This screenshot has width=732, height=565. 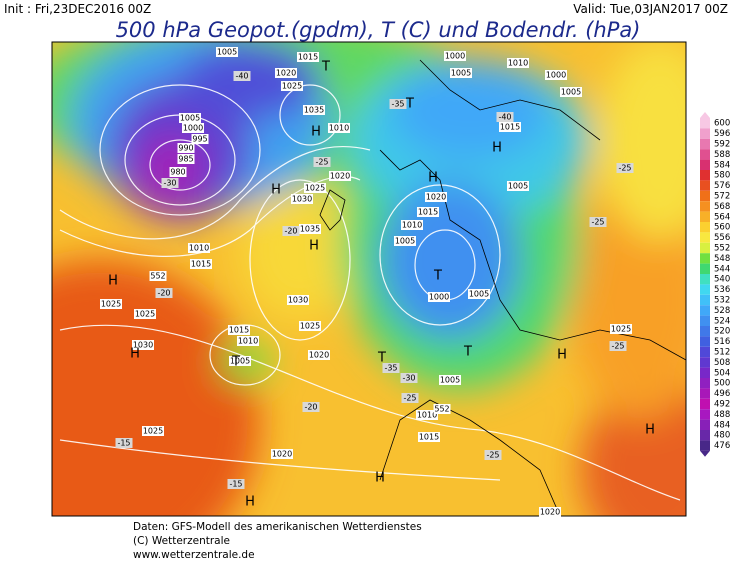 What do you see at coordinates (722, 217) in the screenshot?
I see `colorbar-label: 564` at bounding box center [722, 217].